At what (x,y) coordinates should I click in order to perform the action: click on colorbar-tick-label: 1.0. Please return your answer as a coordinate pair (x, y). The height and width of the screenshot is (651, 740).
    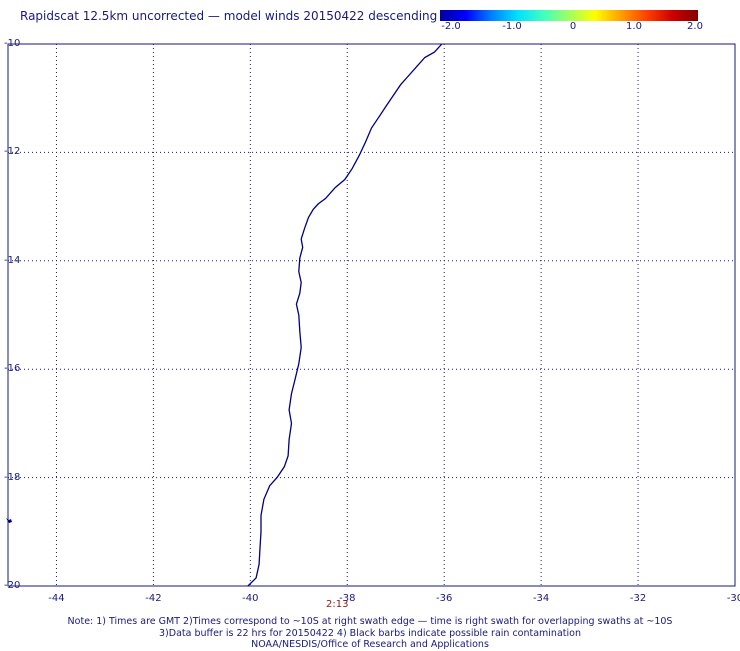
    Looking at the image, I should click on (634, 26).